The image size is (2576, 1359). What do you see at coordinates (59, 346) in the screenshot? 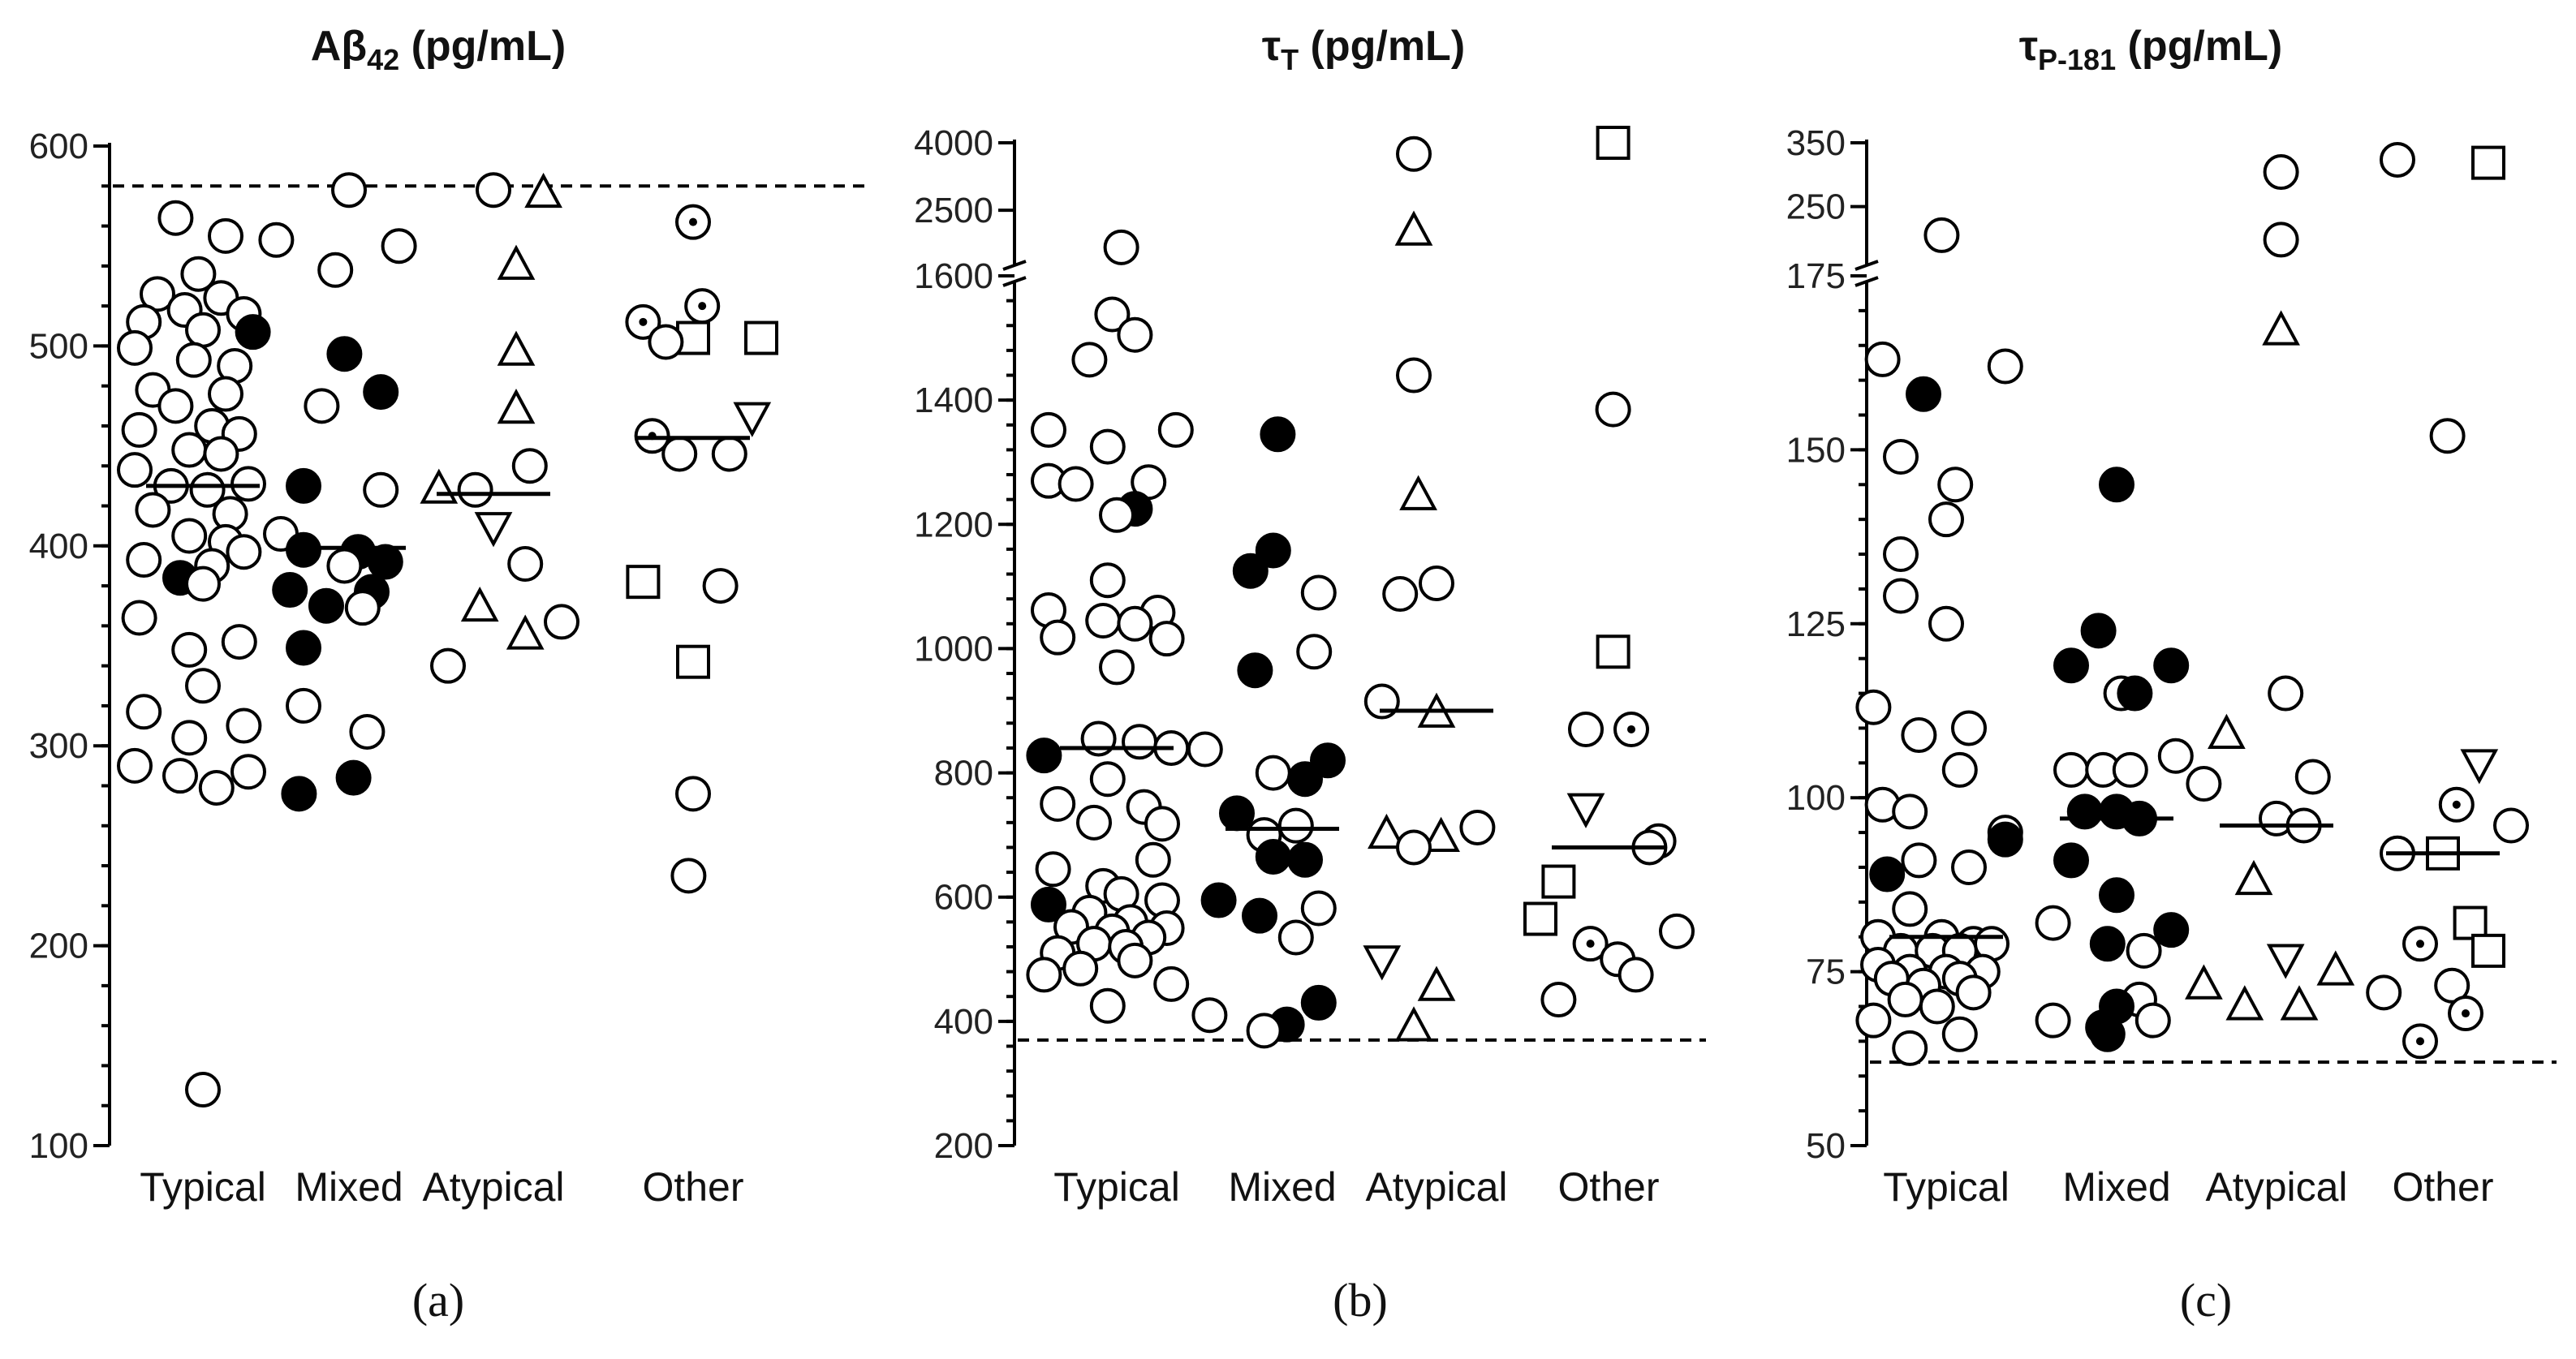
I see `y-tick-label: 500` at bounding box center [59, 346].